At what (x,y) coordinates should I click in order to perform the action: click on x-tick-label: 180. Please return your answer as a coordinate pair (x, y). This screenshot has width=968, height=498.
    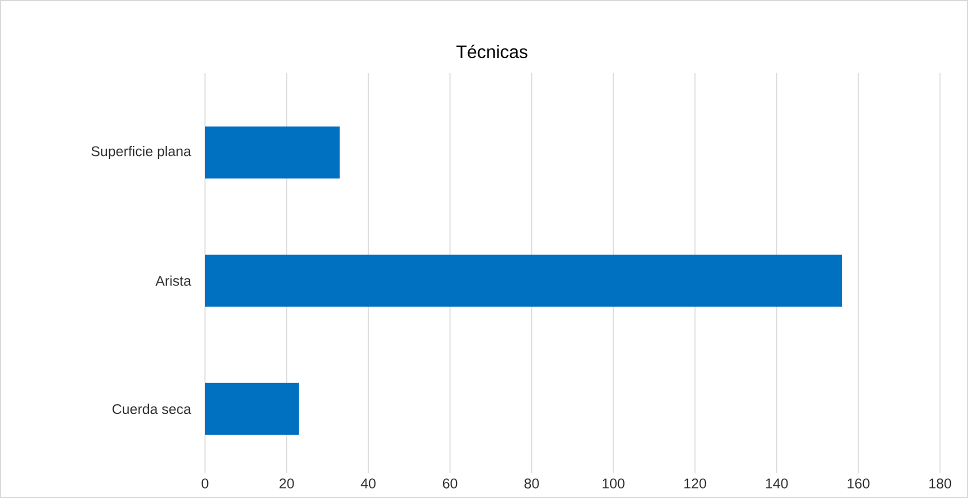
    Looking at the image, I should click on (940, 483).